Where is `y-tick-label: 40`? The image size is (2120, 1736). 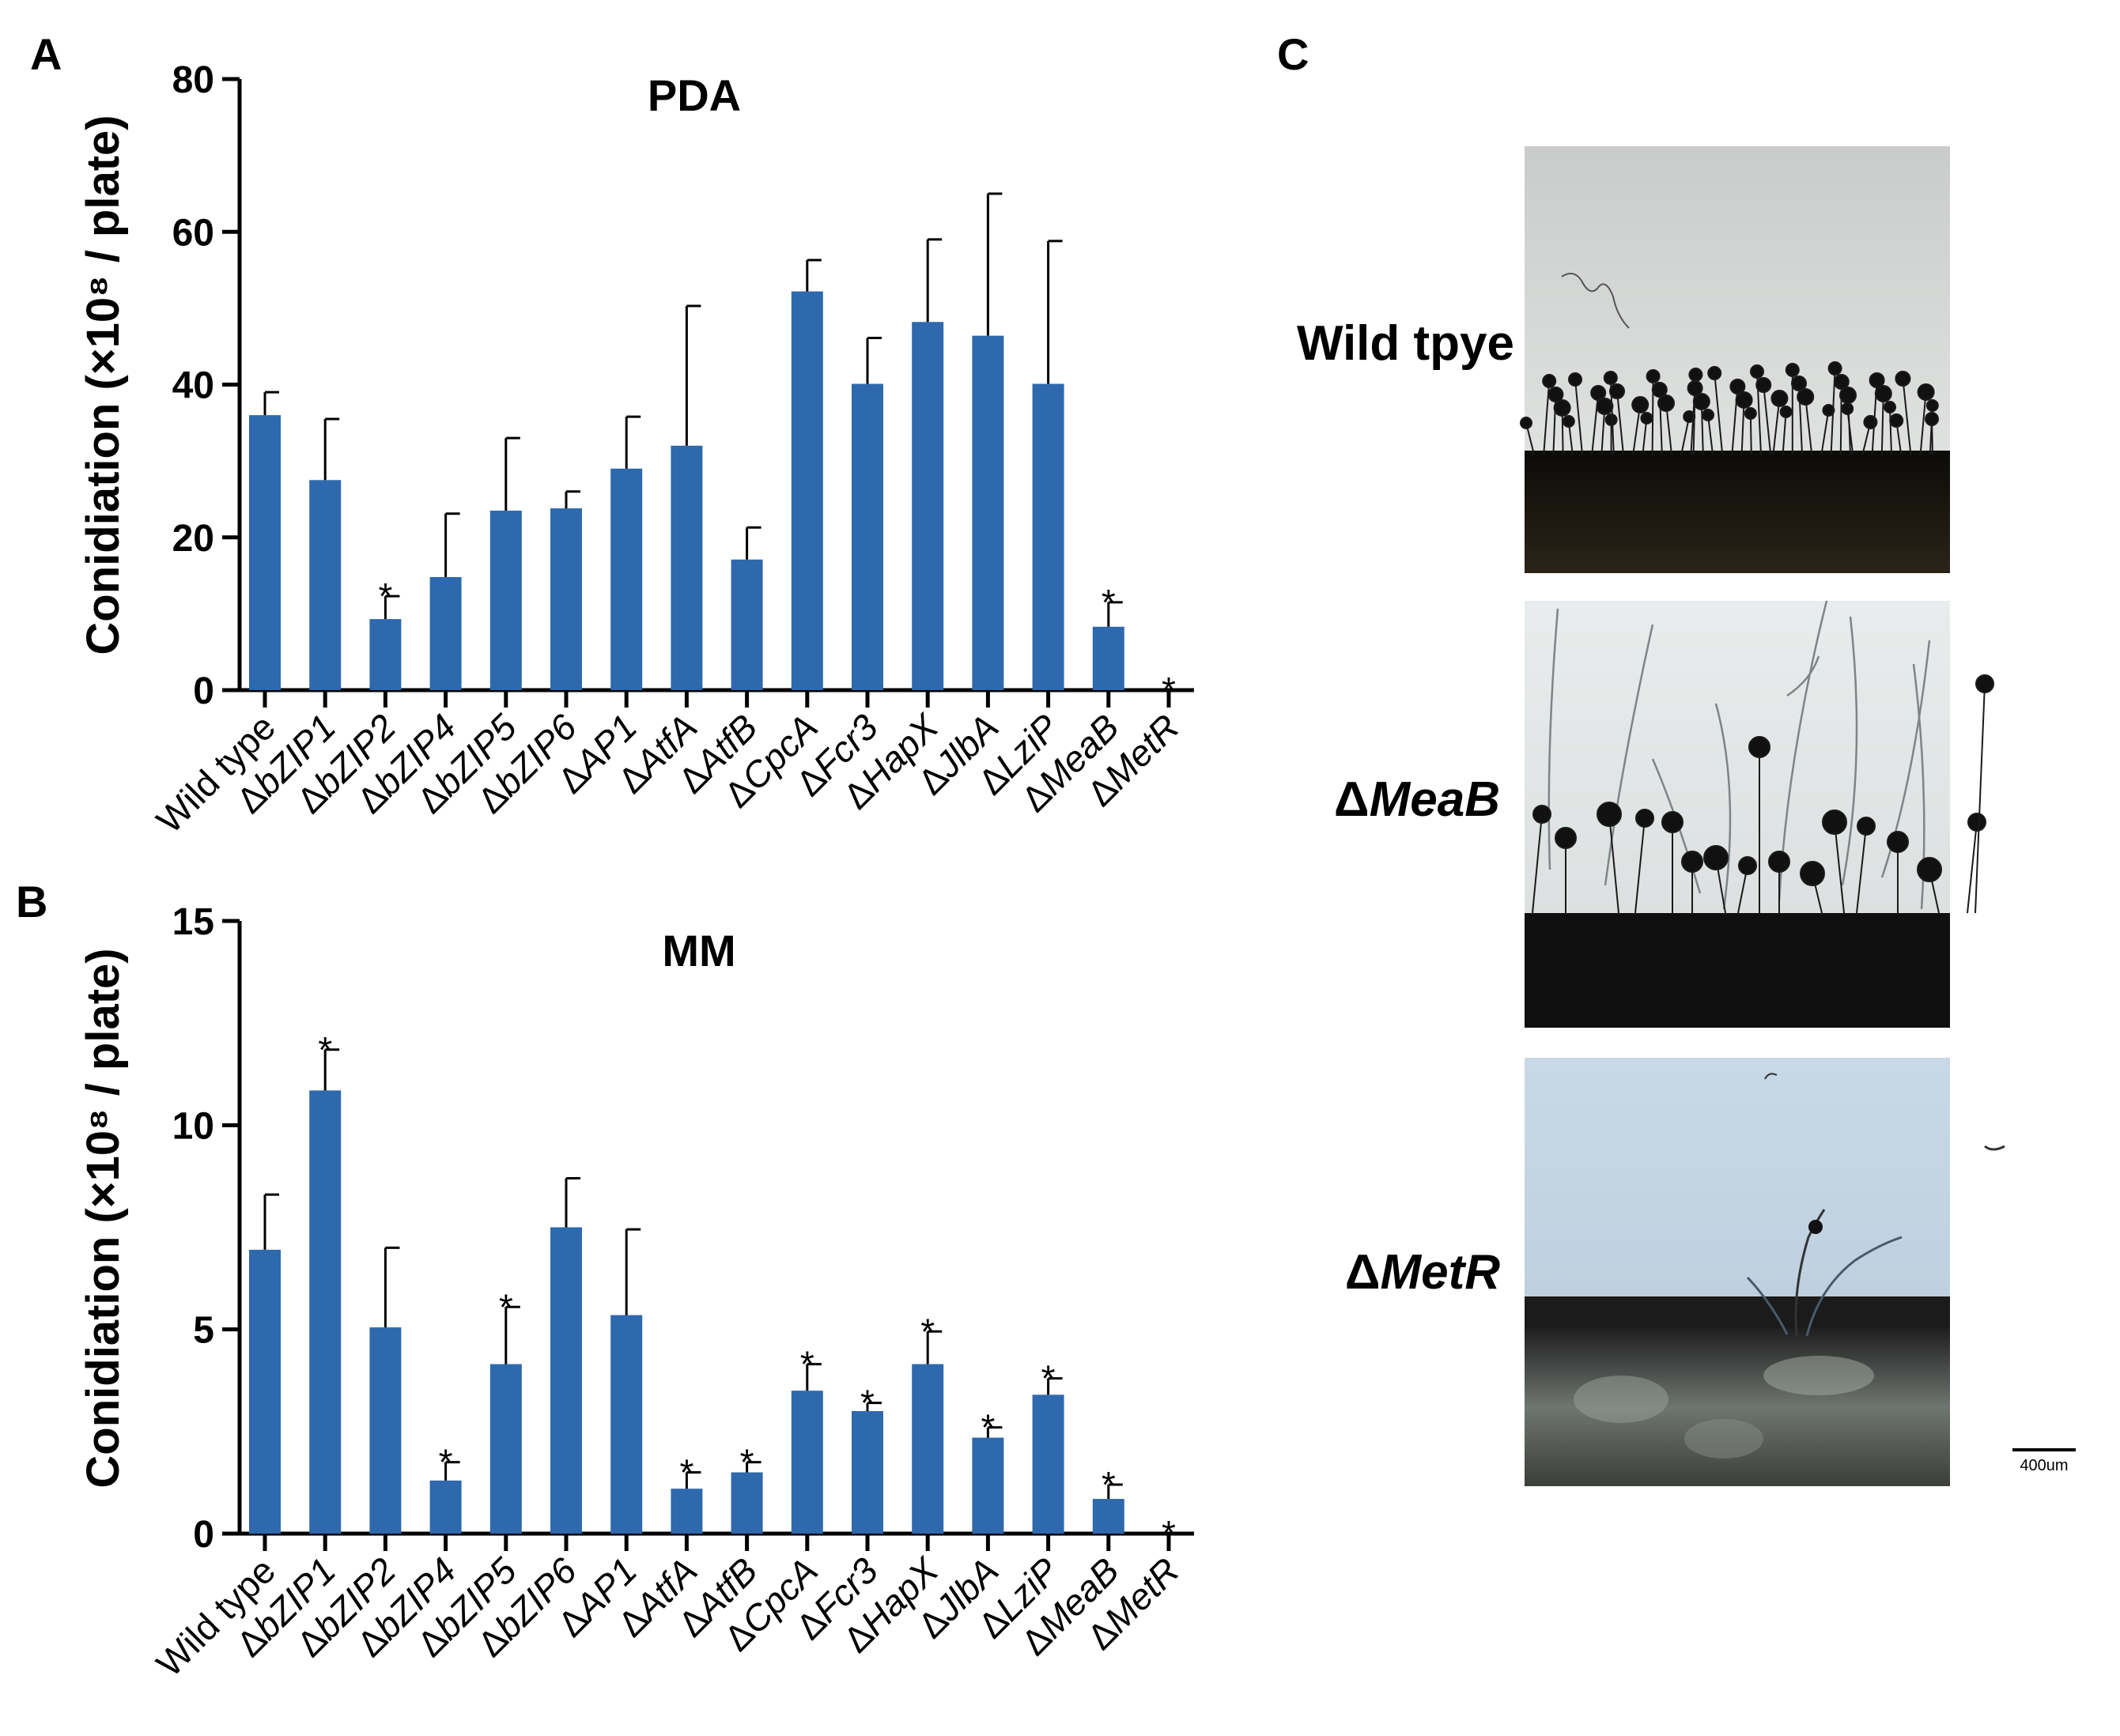 y-tick-label: 40 is located at coordinates (193, 386).